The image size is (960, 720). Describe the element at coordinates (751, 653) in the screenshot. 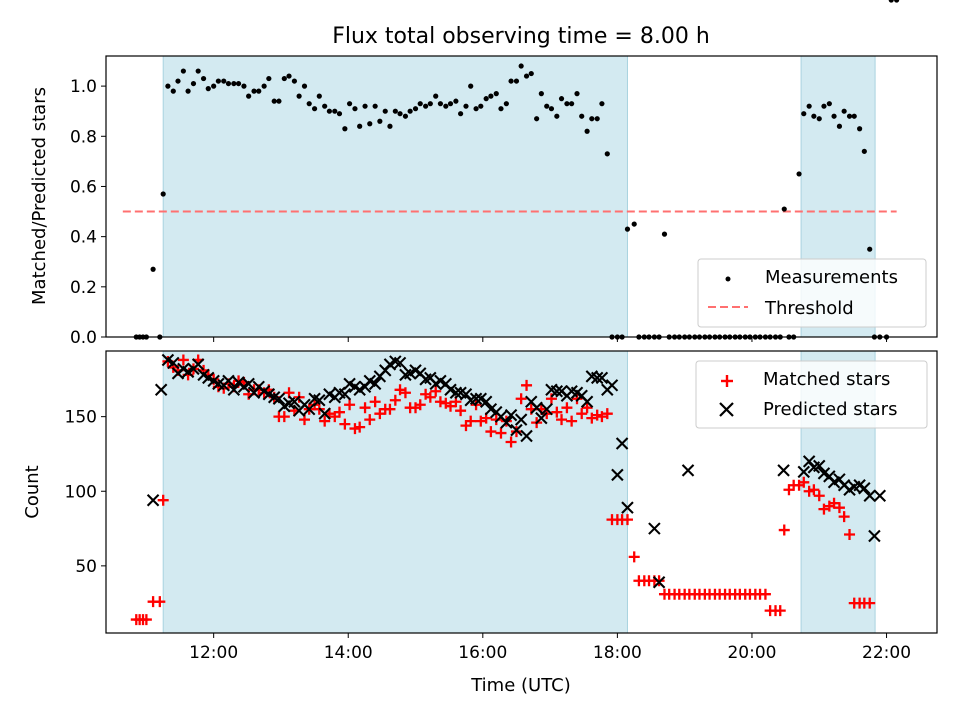

I see `x-tick-label: 20:00` at that location.